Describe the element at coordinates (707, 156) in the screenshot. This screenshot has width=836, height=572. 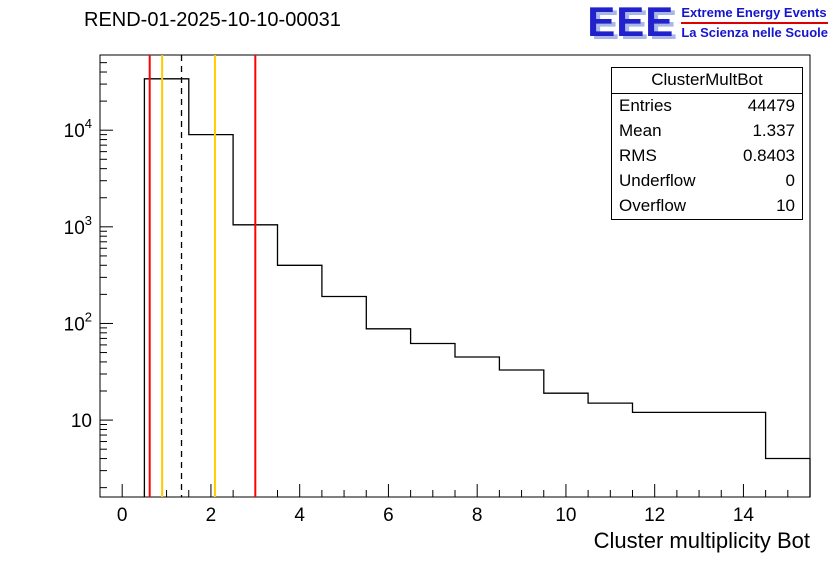
I see `stats-row-rms: RMS 0.8403` at that location.